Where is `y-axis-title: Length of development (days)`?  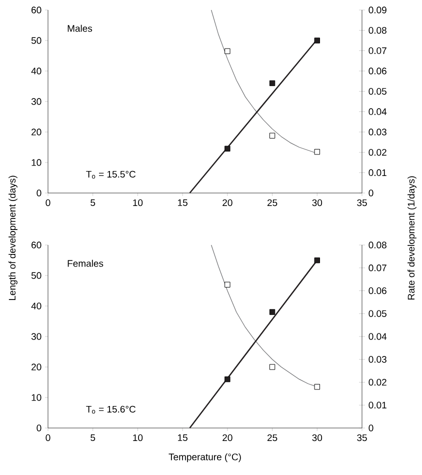
y-axis-title: Length of development (days) is located at coordinates (13, 238).